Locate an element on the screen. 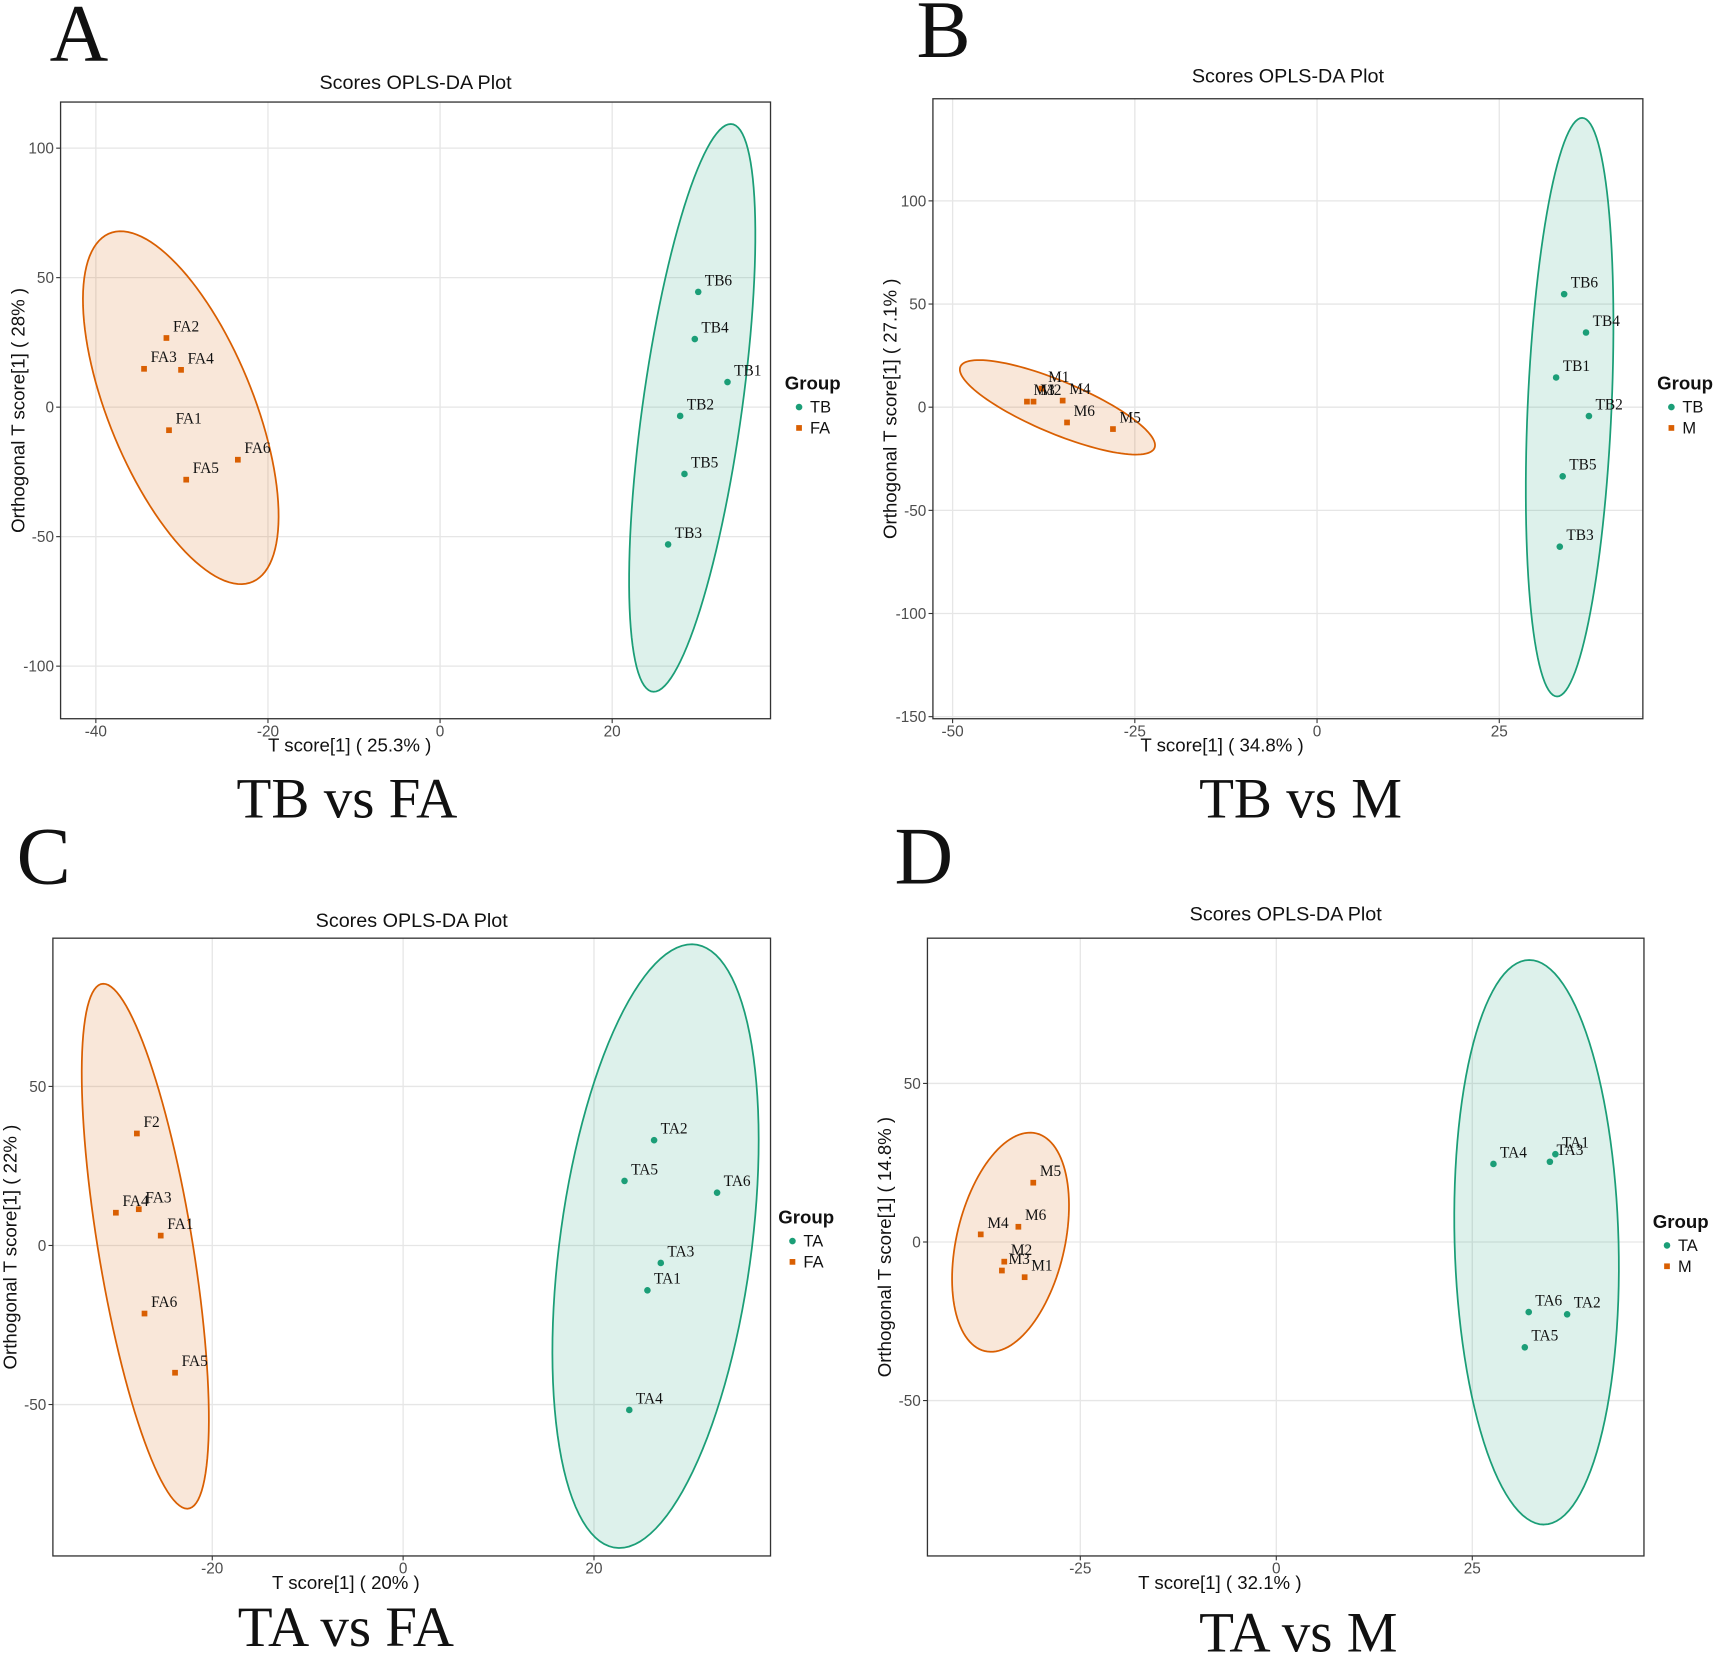 Image resolution: width=1721 pixels, height=1658 pixels. y-tick-label: 50 is located at coordinates (912, 1084).